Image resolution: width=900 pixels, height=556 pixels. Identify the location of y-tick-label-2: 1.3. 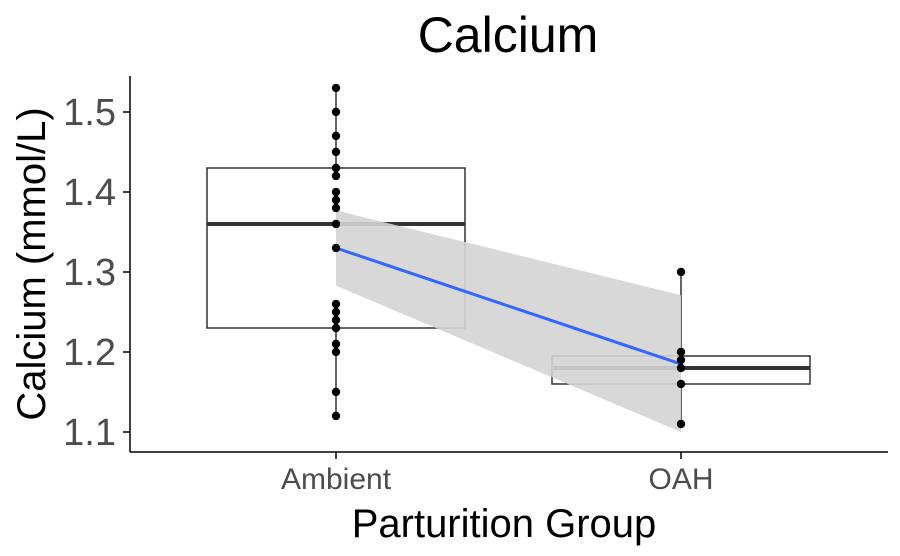
(89, 273).